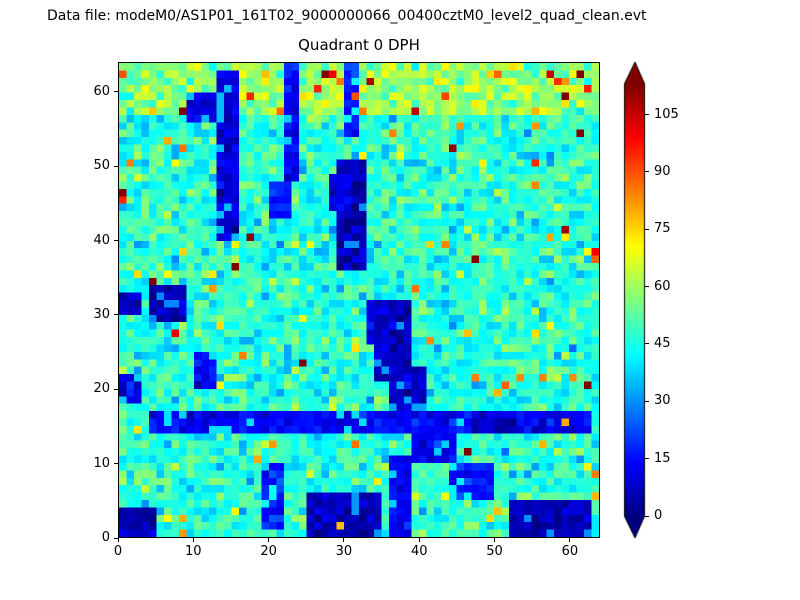 Image resolution: width=800 pixels, height=600 pixels. I want to click on colorbar-tick-label: 105, so click(666, 114).